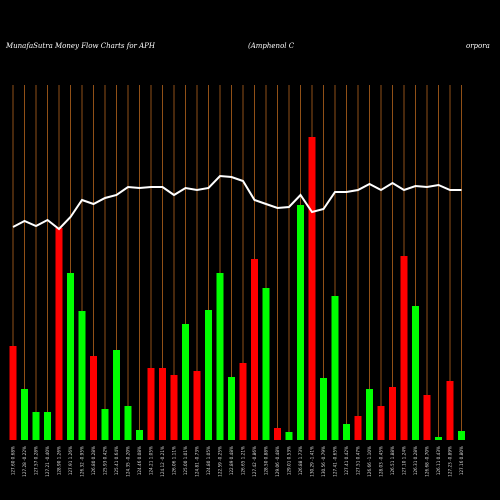 Image resolution: width=500 pixels, height=500 pixels. What do you see at coordinates (369, 461) in the screenshot?
I see `x-tick-label: 126.66 -1.10%` at bounding box center [369, 461].